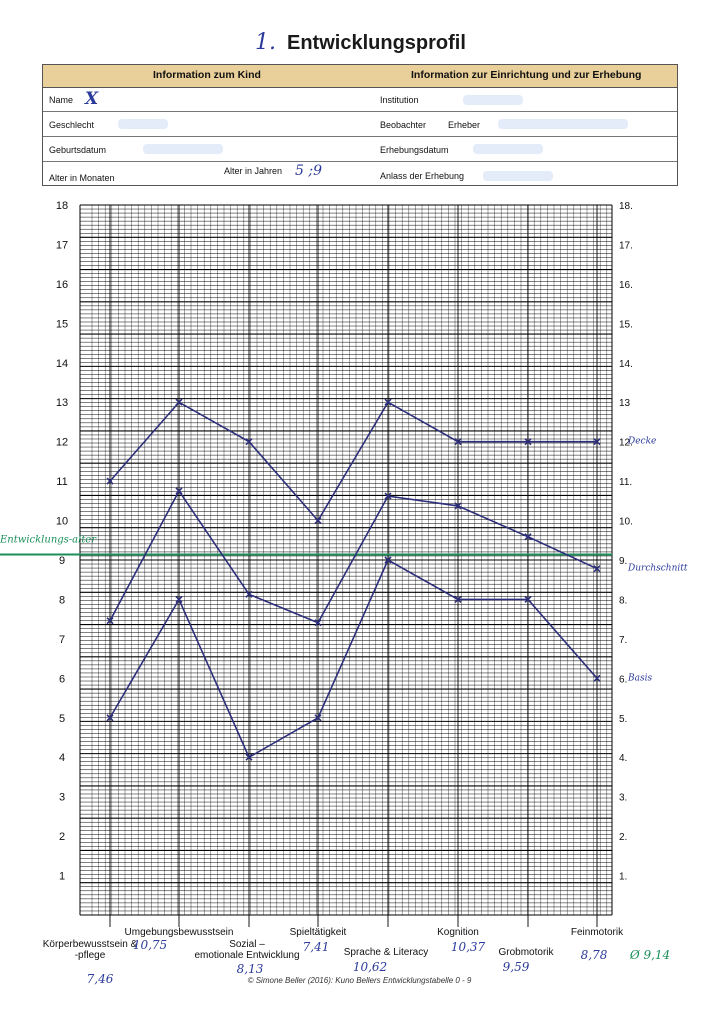 The height and width of the screenshot is (1024, 719). I want to click on category-label: Kognition, so click(458, 932).